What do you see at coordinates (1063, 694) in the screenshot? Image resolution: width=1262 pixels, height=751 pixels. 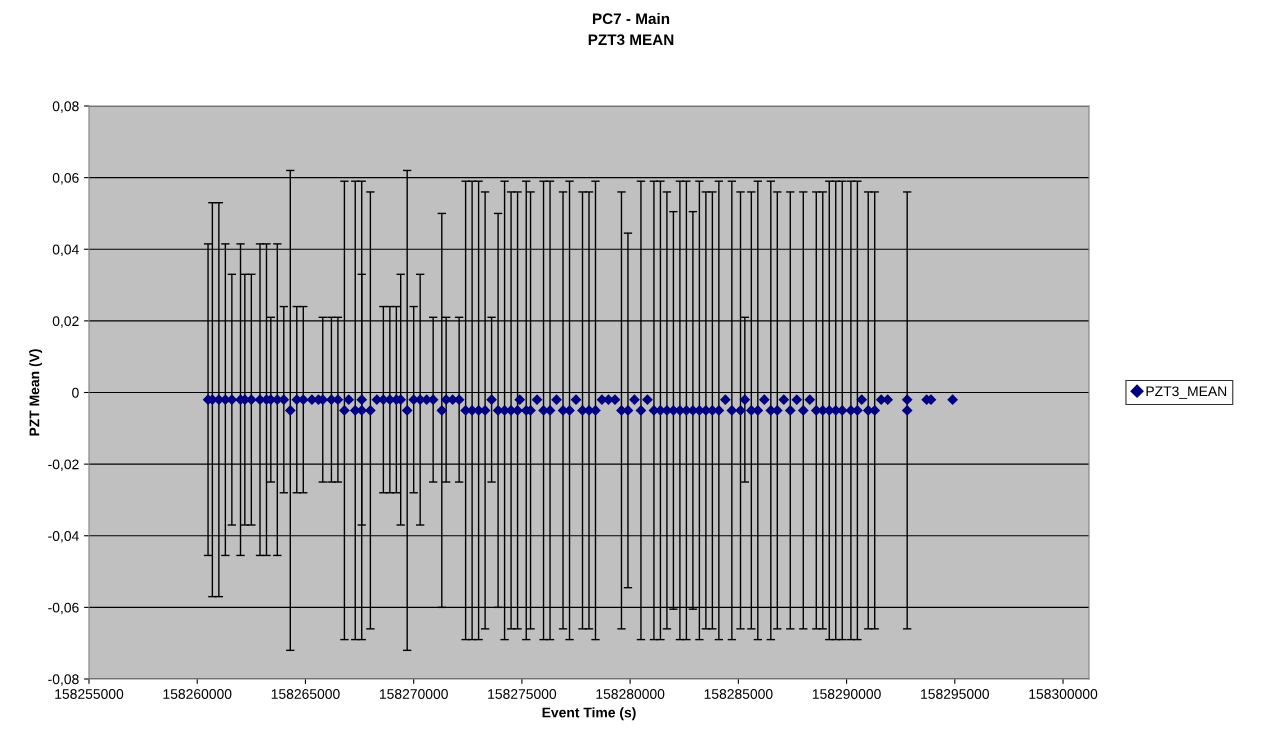 I see `x-tick-label: 158300000` at bounding box center [1063, 694].